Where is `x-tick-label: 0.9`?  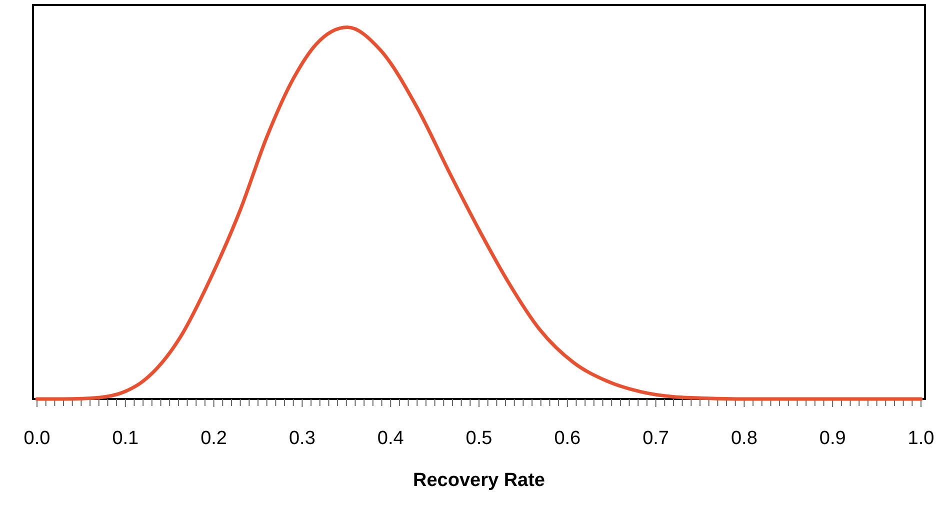
x-tick-label: 0.9 is located at coordinates (832, 438).